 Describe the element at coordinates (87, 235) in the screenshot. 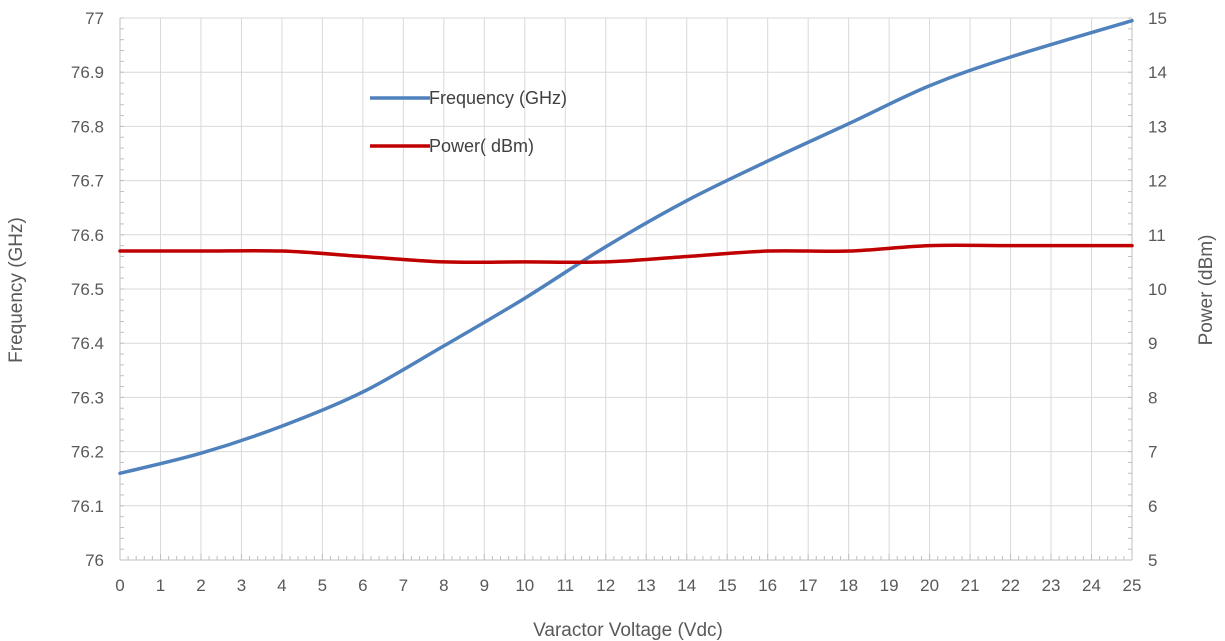

I see `left-y-tick-label: 76.6` at that location.